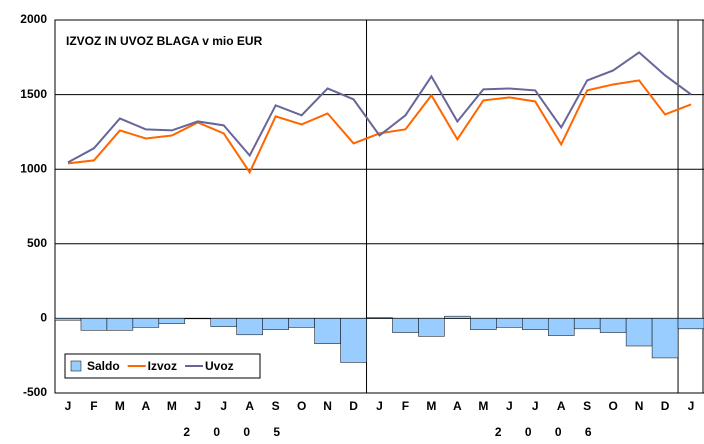 The height and width of the screenshot is (444, 704). I want to click on y-tick-label: 1500, so click(33, 94).